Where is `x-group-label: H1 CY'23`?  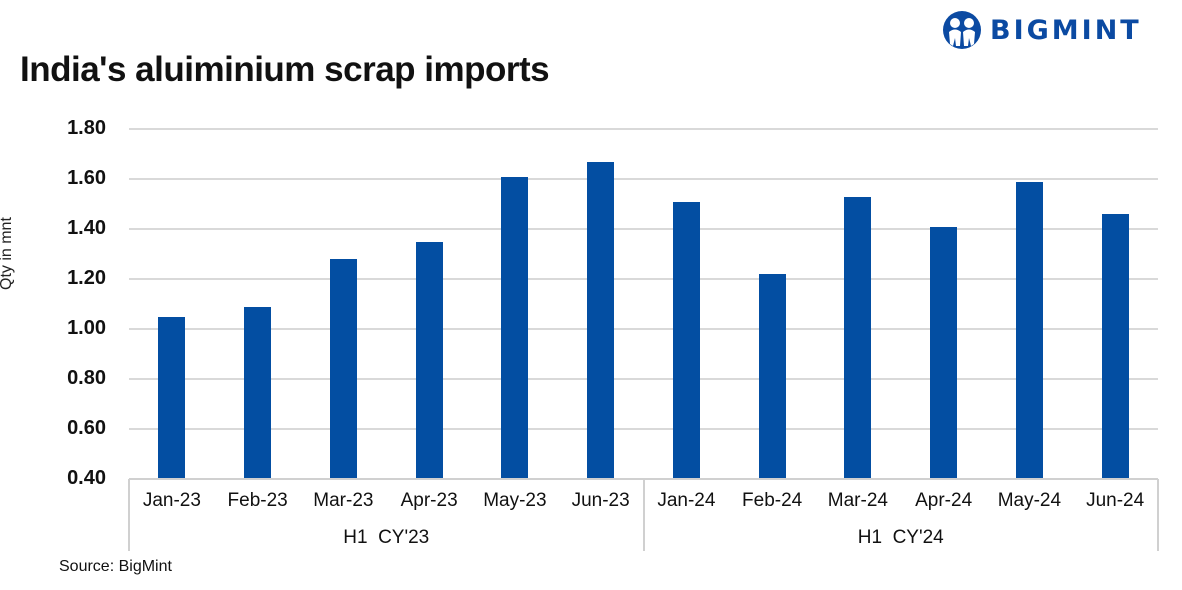
x-group-label: H1 CY'23 is located at coordinates (386, 537).